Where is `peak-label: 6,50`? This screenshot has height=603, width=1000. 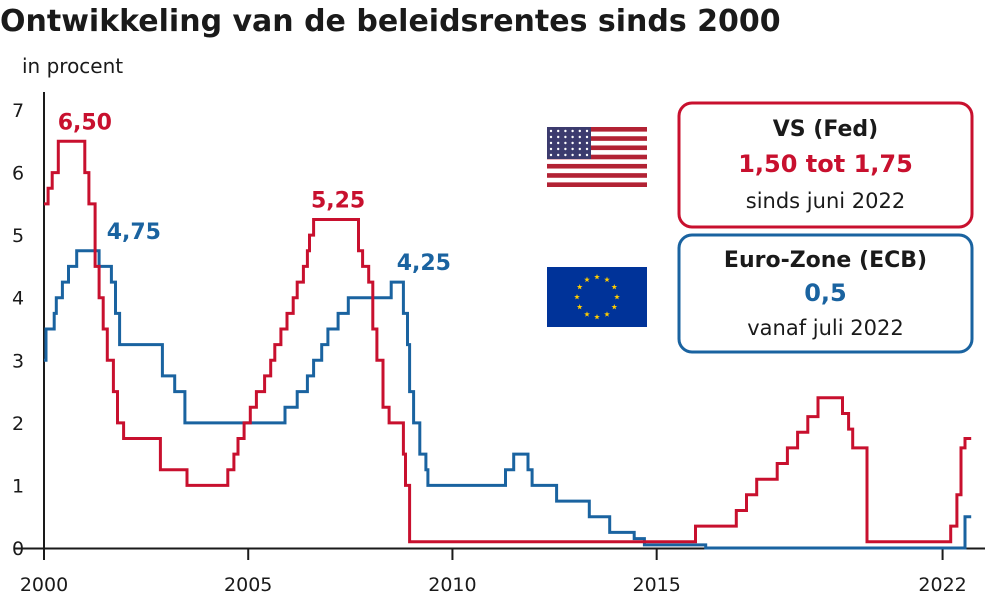 peak-label: 6,50 is located at coordinates (85, 122).